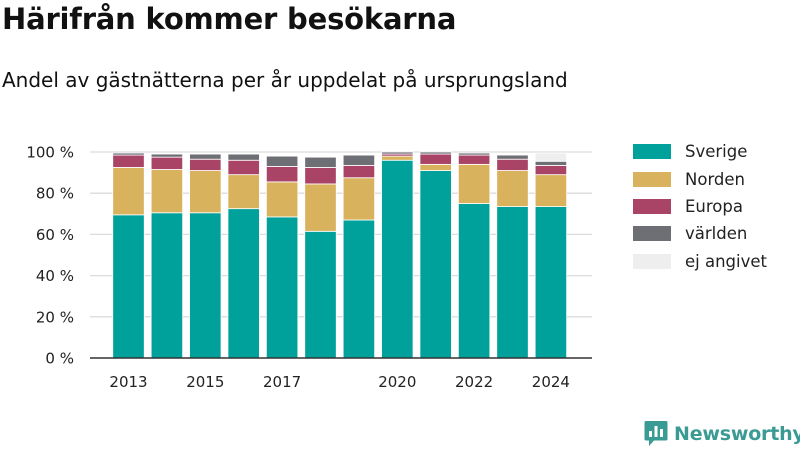  Describe the element at coordinates (551, 157) in the screenshot. I see `bar-segment-ej-angivet-2024` at that location.